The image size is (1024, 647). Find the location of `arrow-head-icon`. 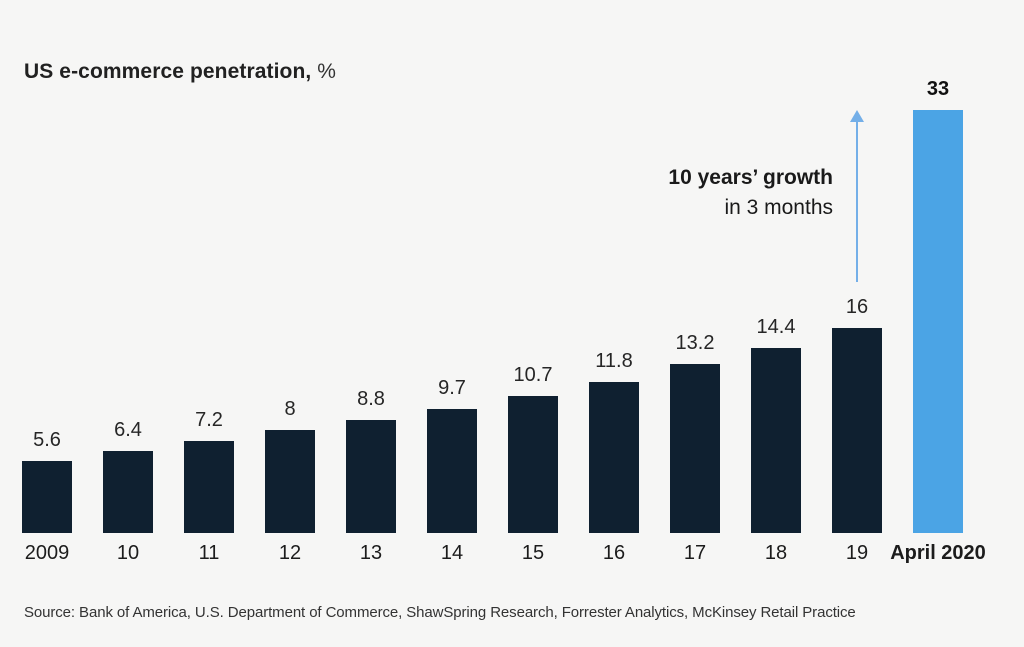

arrow-head-icon is located at coordinates (857, 116).